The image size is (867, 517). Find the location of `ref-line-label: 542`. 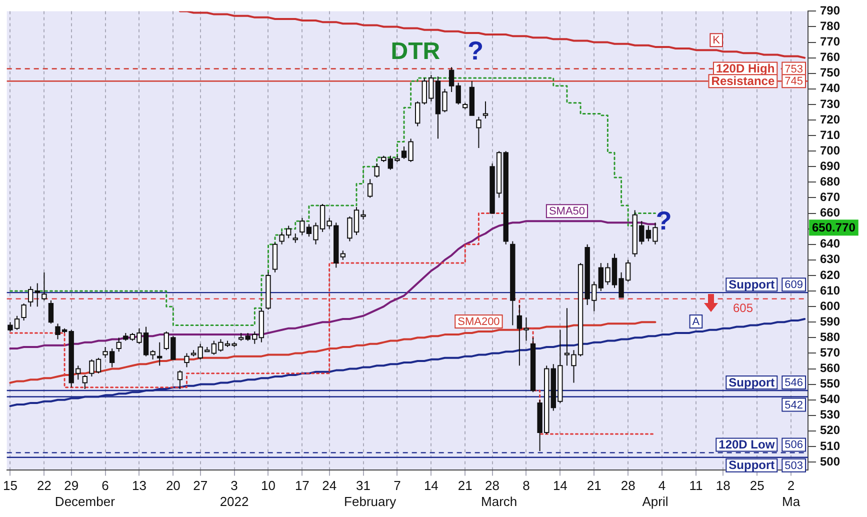

ref-line-label: 542 is located at coordinates (794, 405).